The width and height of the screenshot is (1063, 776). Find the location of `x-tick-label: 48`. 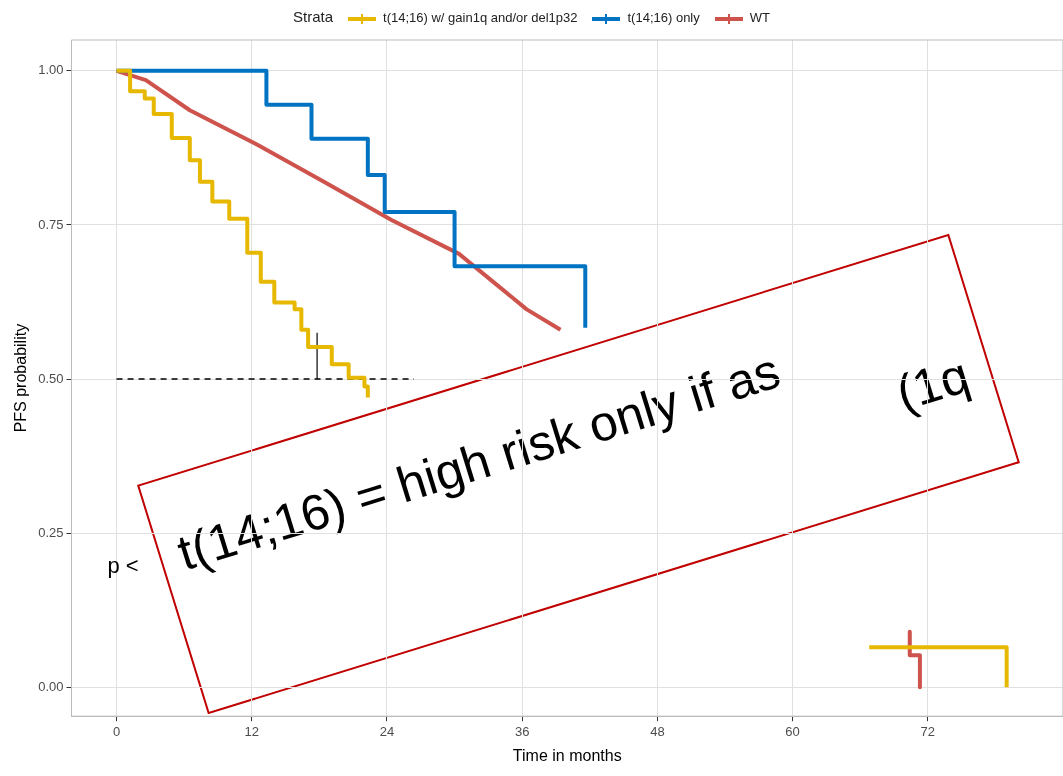

x-tick-label: 48 is located at coordinates (657, 731).